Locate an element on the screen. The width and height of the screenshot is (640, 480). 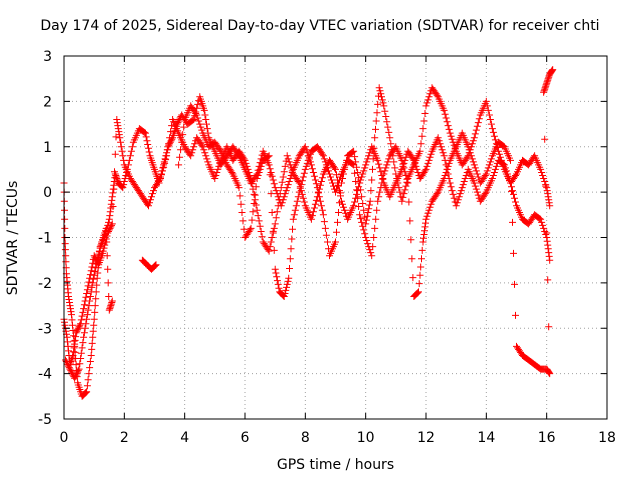
x-tick-label: 8 is located at coordinates (305, 438).